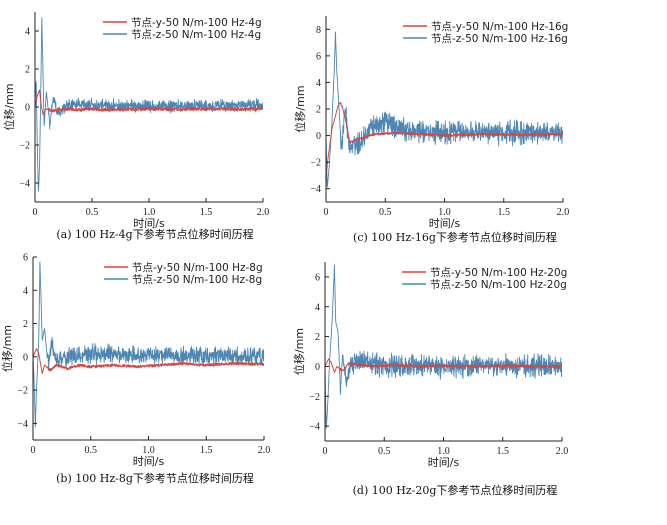  Describe the element at coordinates (197, 280) in the screenshot. I see `legend-label-z: 节点-z-50 N/m-100 Hz-8g` at that location.